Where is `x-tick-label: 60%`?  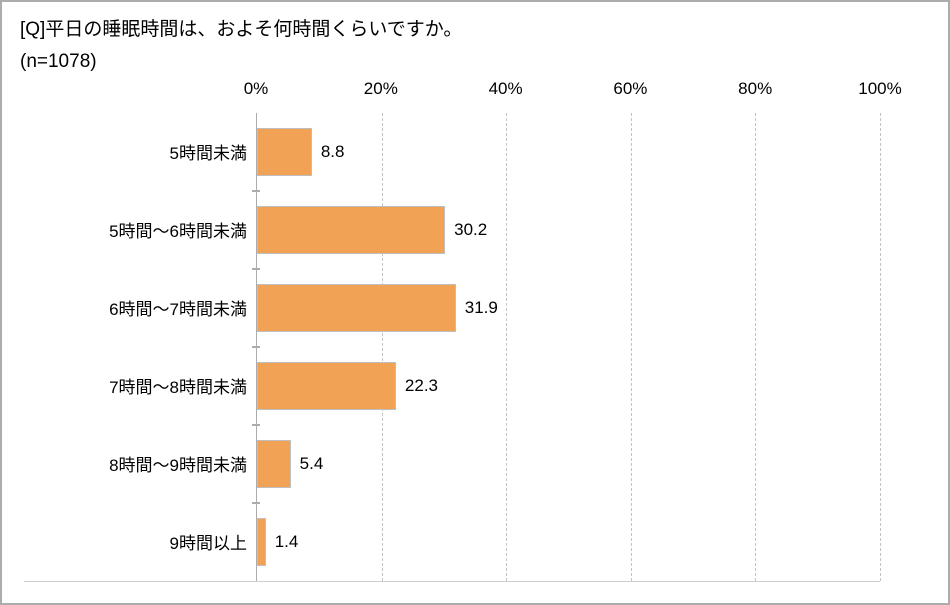
x-tick-label: 60% is located at coordinates (630, 88).